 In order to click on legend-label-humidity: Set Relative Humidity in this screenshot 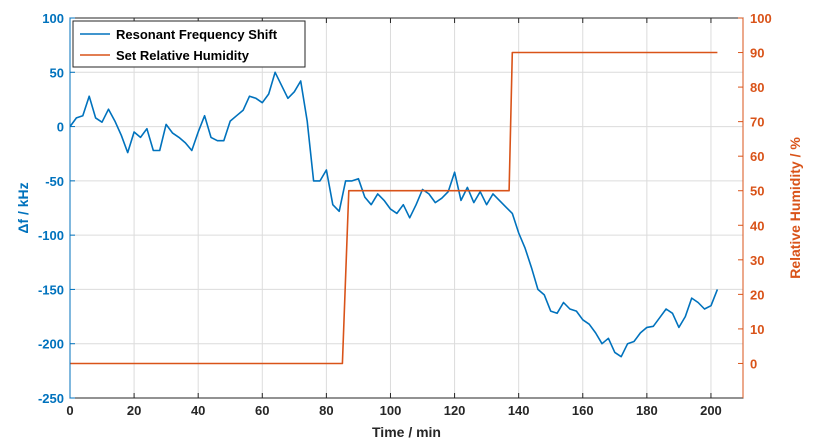, I will do `click(183, 55)`.